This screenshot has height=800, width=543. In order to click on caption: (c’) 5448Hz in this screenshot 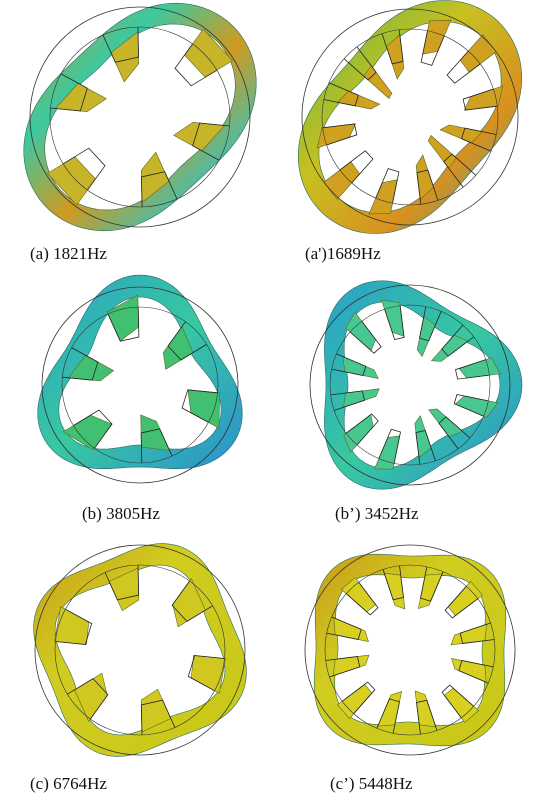, I will do `click(371, 783)`.